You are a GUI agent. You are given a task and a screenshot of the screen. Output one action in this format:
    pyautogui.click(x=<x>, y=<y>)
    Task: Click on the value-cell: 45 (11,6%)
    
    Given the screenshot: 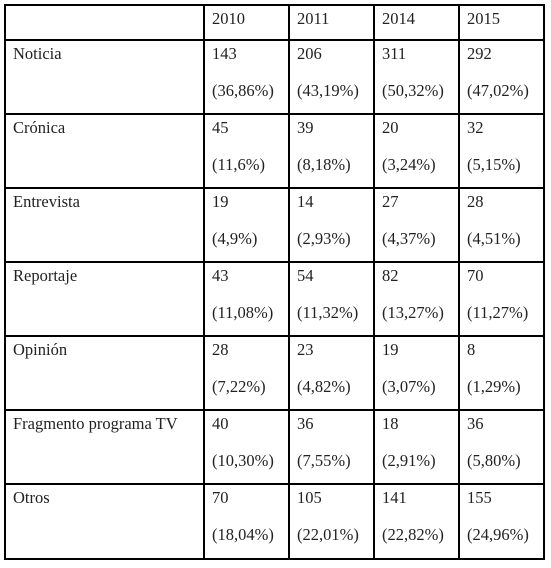 What is the action you would take?
    pyautogui.click(x=246, y=151)
    